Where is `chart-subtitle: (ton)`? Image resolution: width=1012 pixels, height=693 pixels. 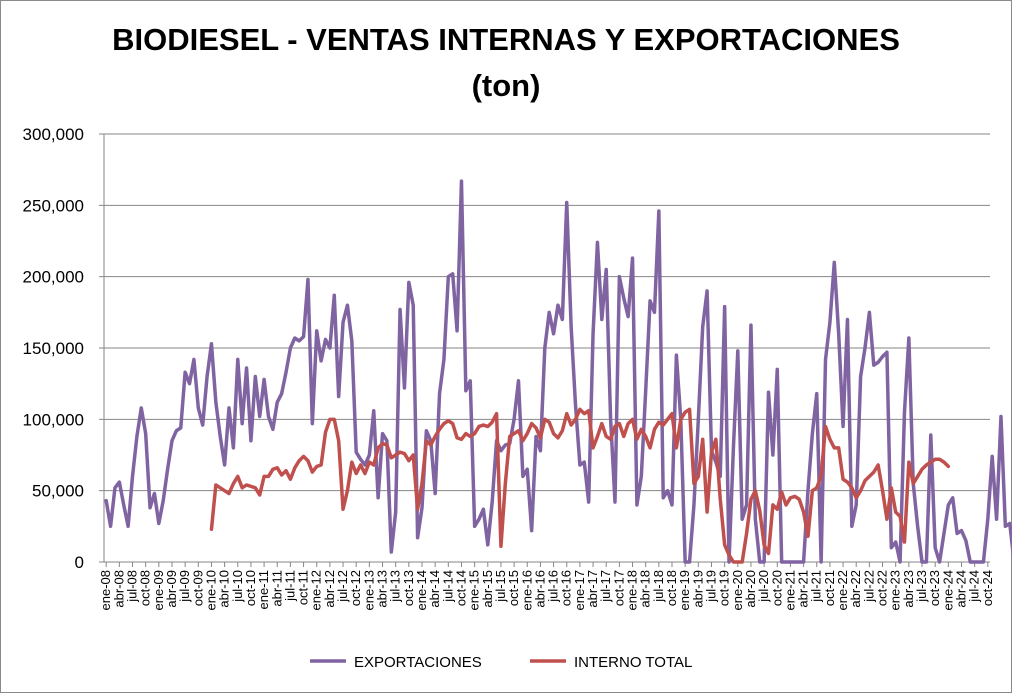 chart-subtitle: (ton) is located at coordinates (506, 85).